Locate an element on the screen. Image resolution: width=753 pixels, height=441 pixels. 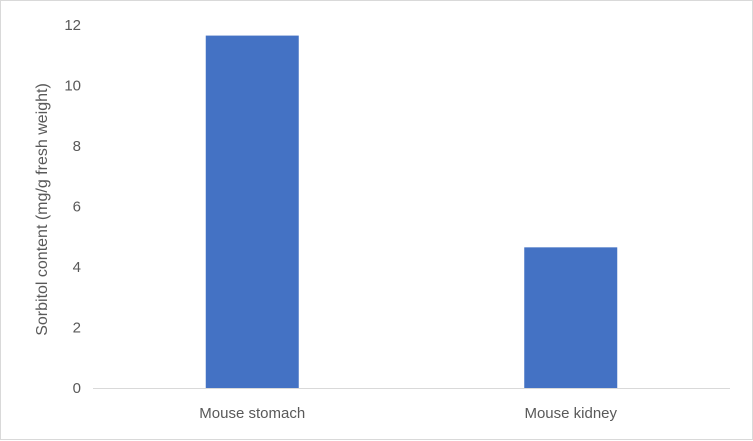
y-tick-label: 0 is located at coordinates (77, 388).